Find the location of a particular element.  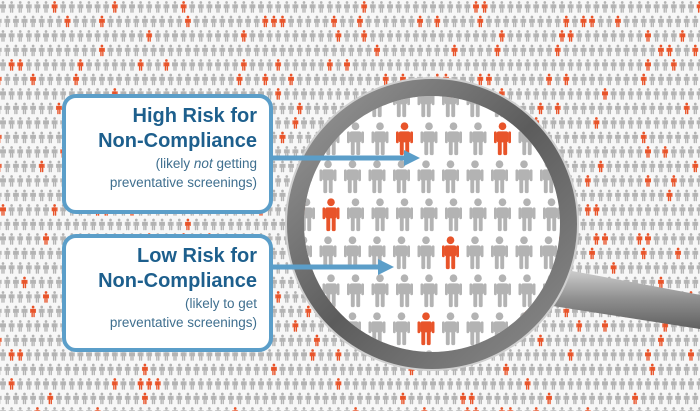

low-risk-title-line2: Non-Compliance is located at coordinates (177, 281).